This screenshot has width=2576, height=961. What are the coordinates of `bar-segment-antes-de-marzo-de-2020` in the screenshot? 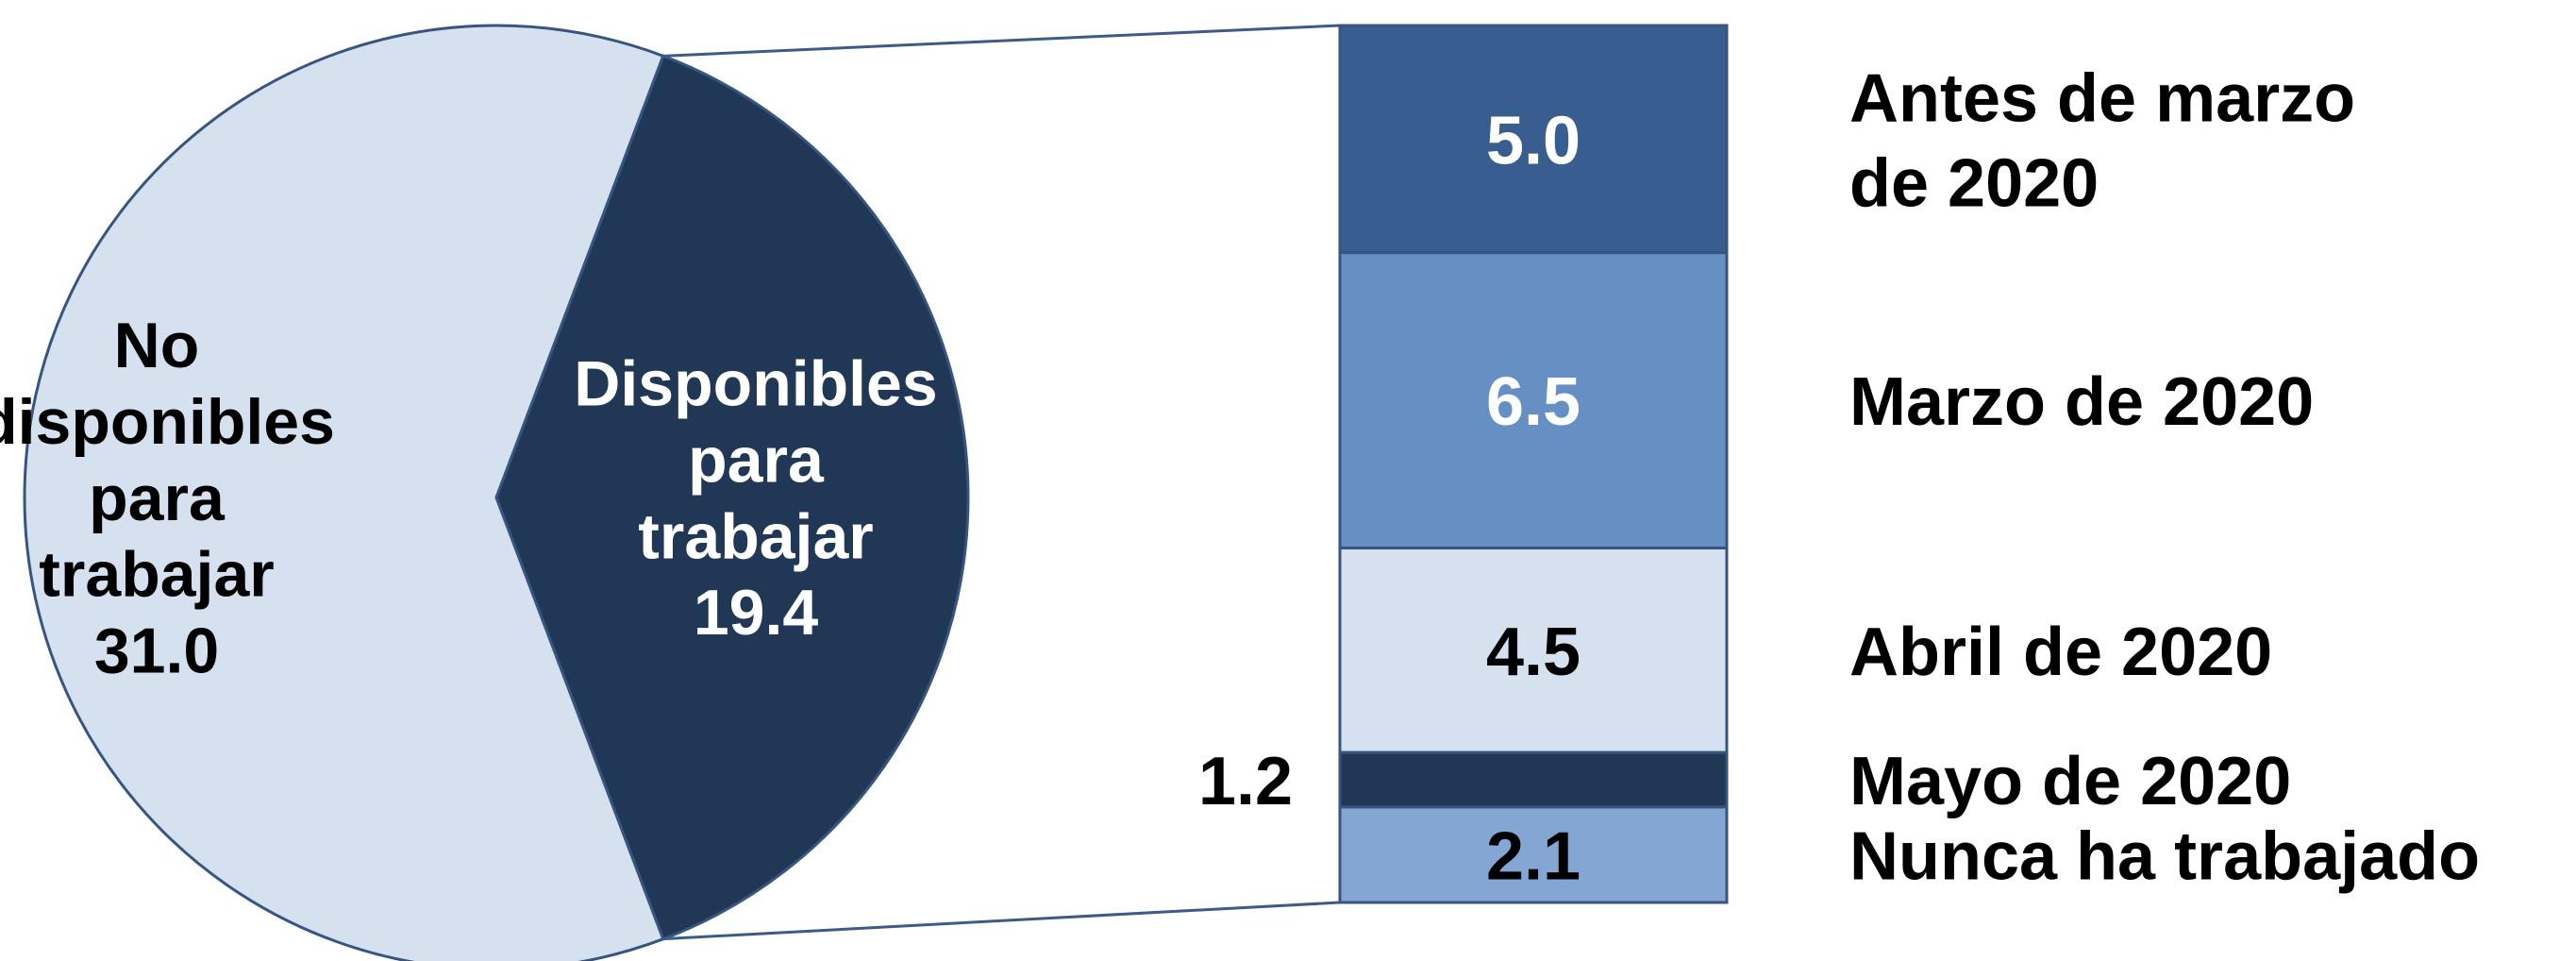 It's located at (1533, 139).